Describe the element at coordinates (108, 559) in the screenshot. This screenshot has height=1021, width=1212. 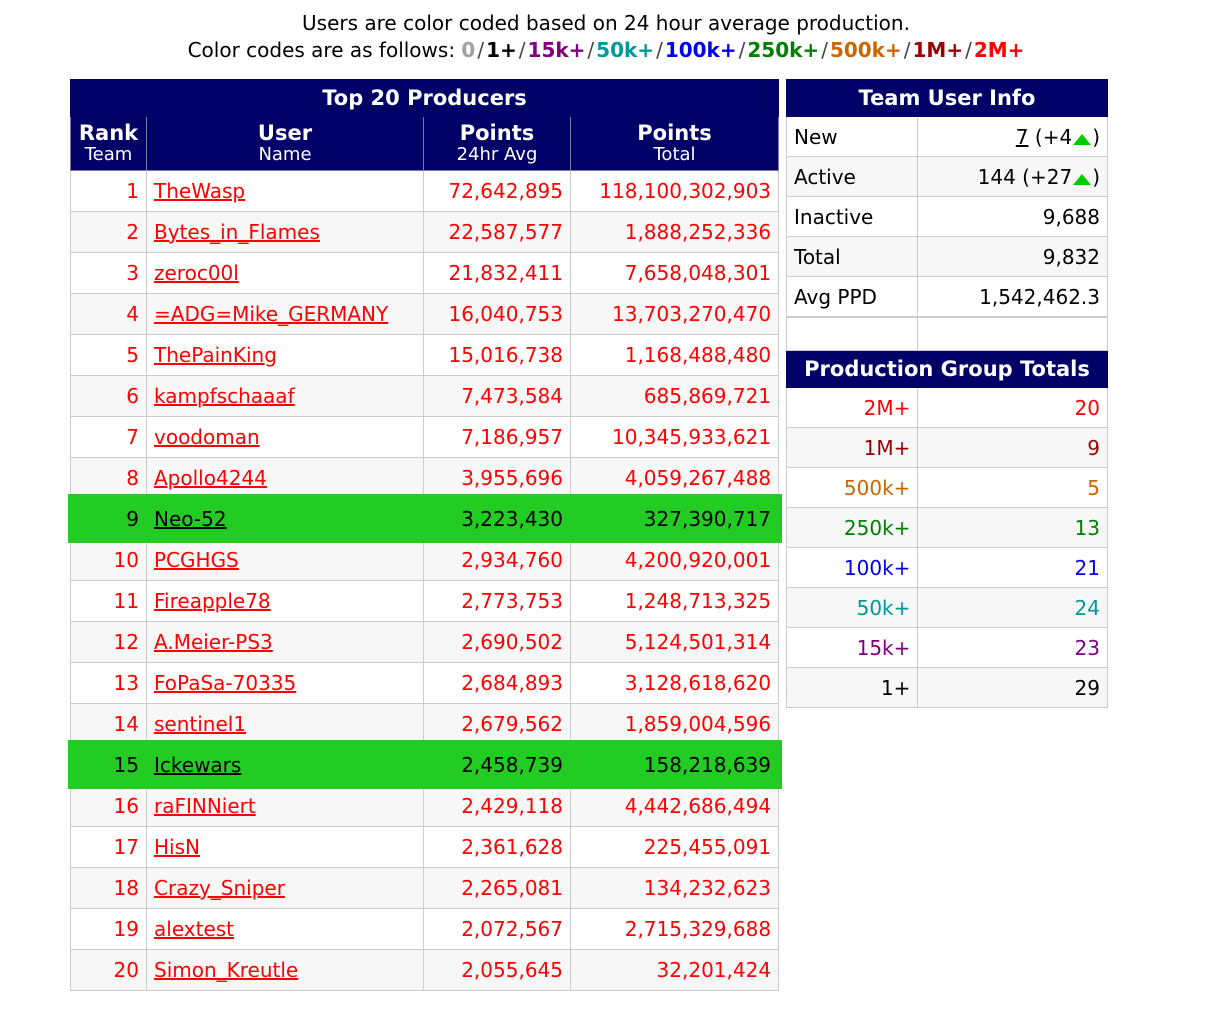
I see `cell-rank: 10` at that location.